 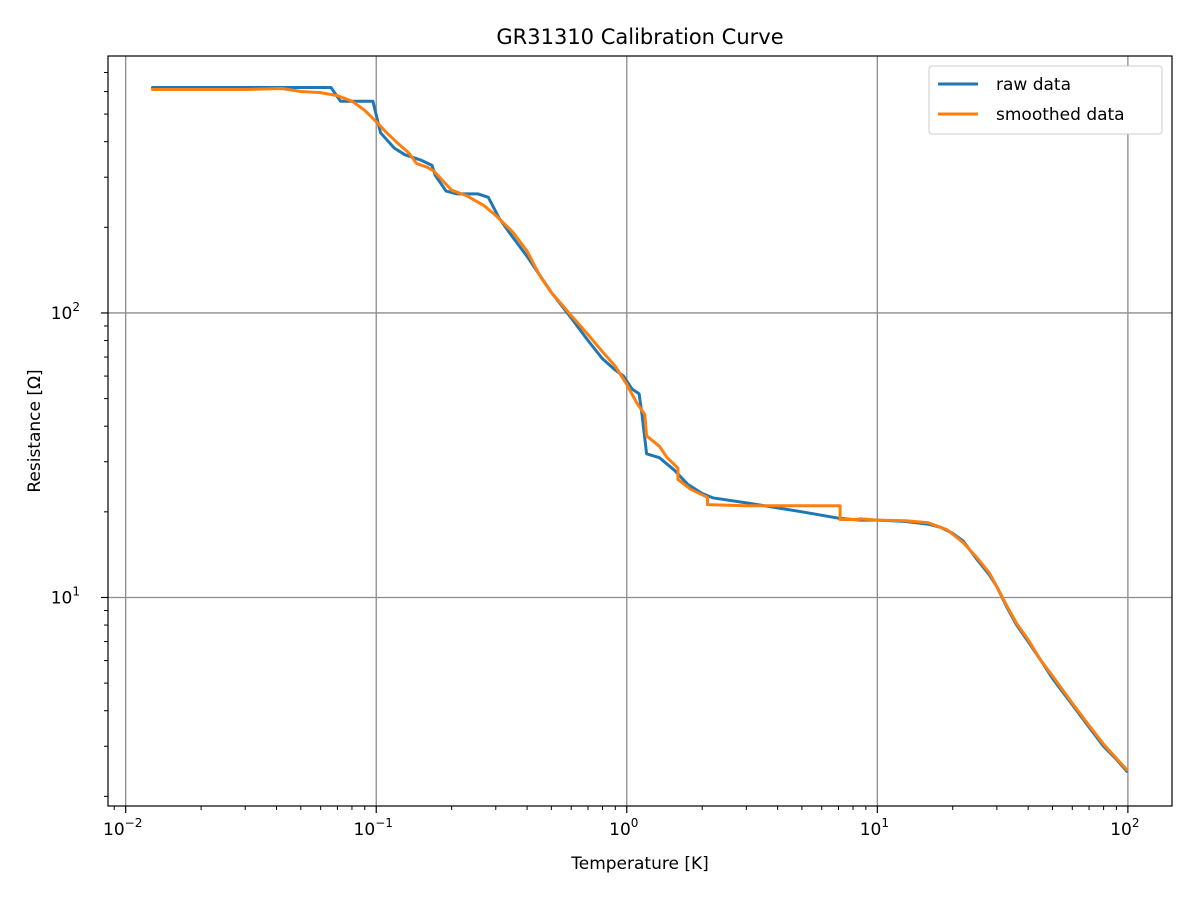 I want to click on legend-box, so click(x=1045, y=100).